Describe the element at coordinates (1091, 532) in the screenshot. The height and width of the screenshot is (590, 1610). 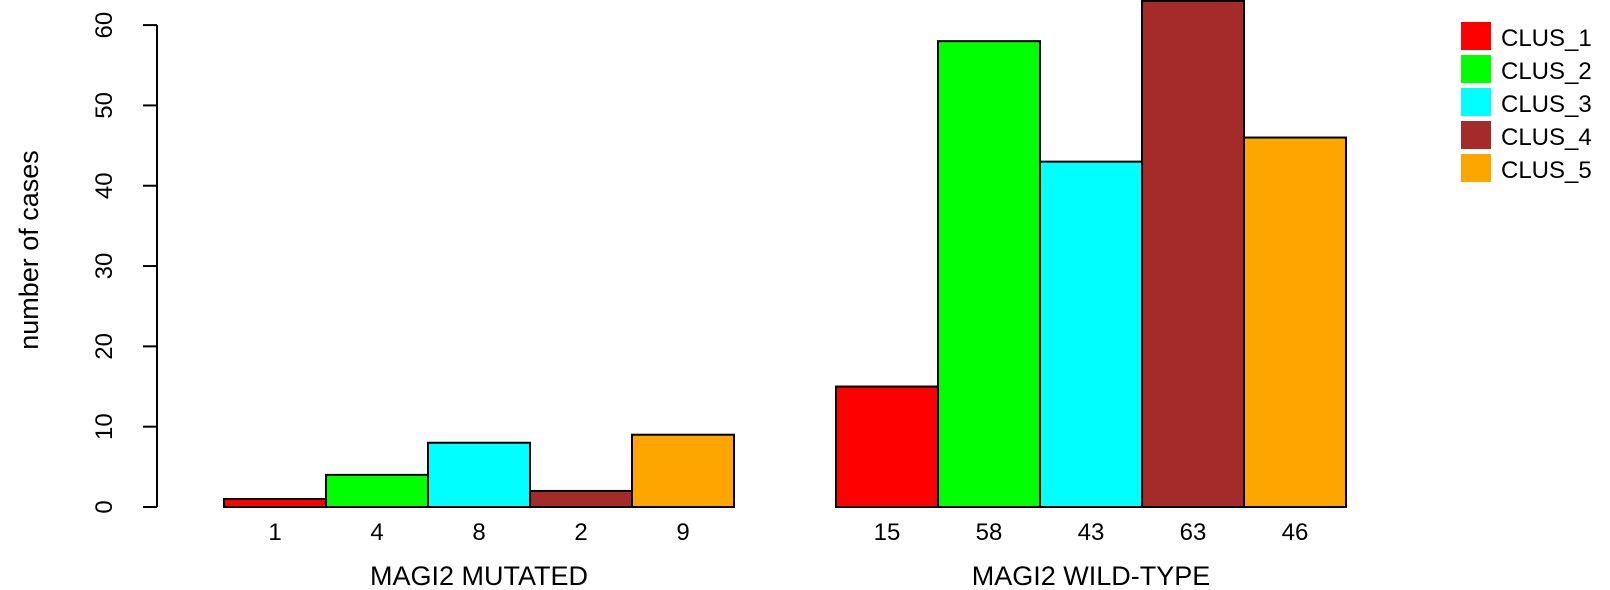
I see `bar-value-label: 43` at that location.